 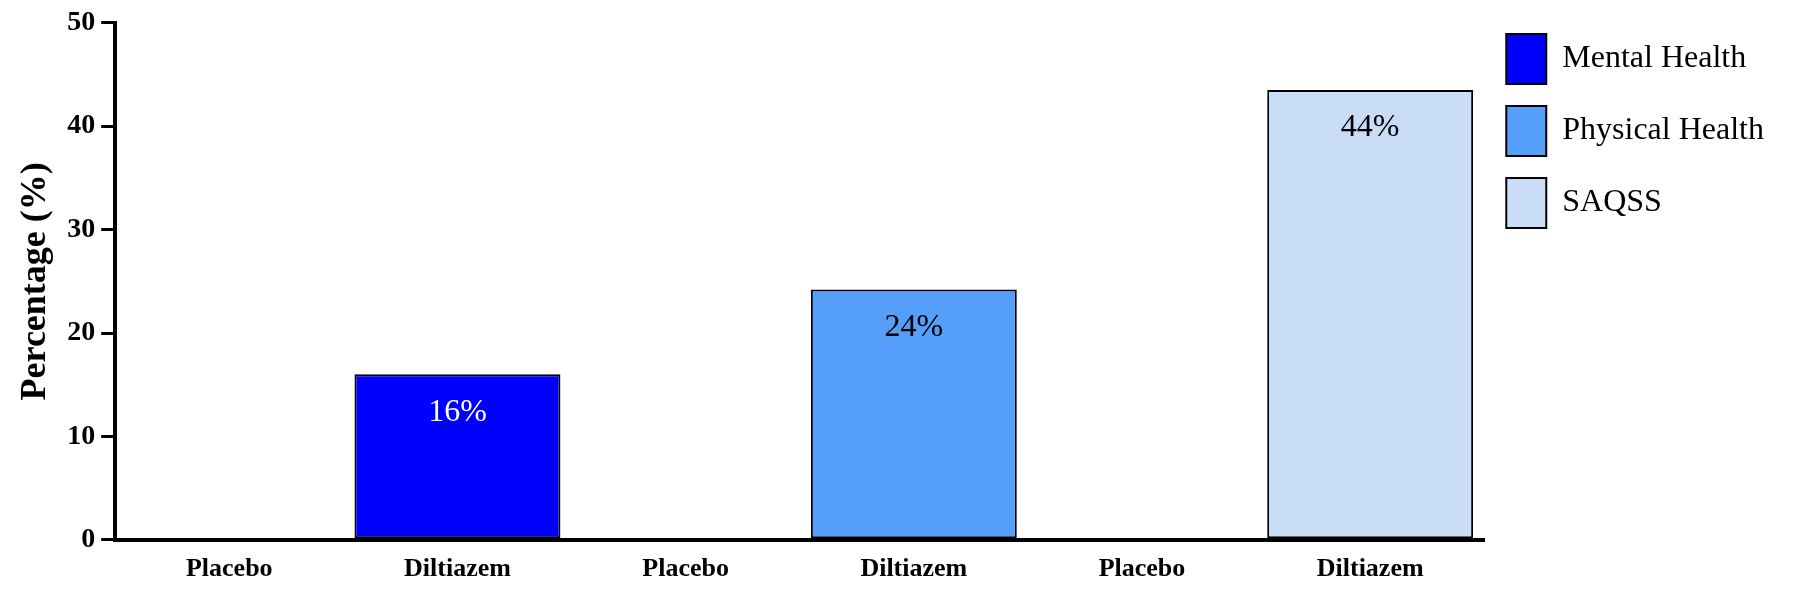 I want to click on y-tick-label: 50, so click(x=81, y=21).